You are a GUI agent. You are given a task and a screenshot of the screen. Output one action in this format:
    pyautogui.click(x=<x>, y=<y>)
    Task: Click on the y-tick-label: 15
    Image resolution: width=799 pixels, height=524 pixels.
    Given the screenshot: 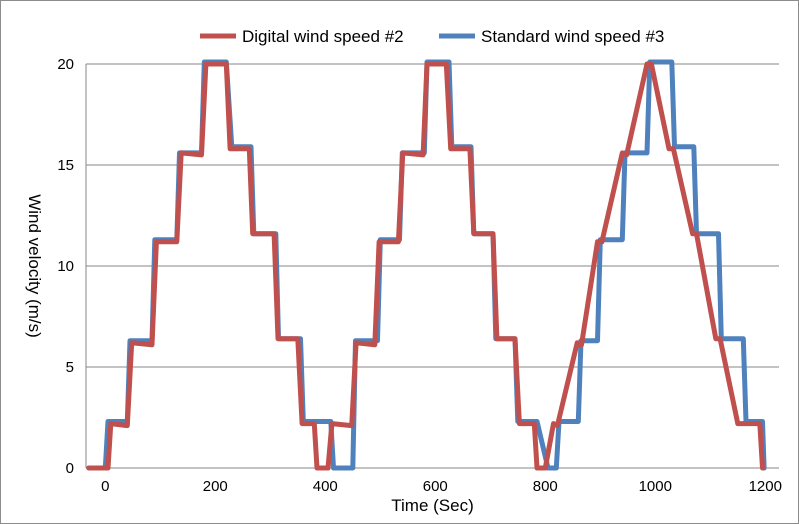 What is the action you would take?
    pyautogui.click(x=65, y=165)
    